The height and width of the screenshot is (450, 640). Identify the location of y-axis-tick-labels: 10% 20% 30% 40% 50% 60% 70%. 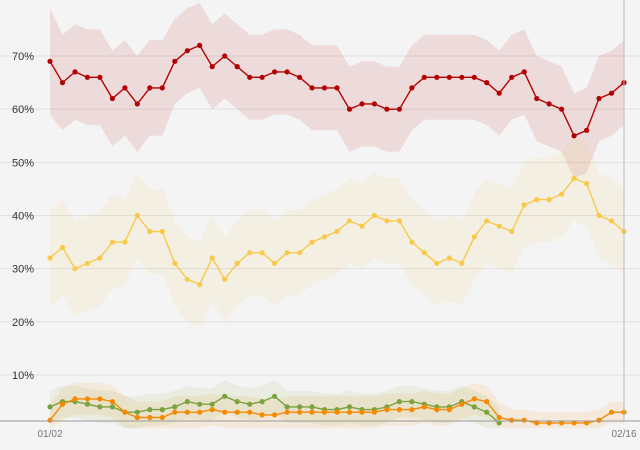
(23, 216).